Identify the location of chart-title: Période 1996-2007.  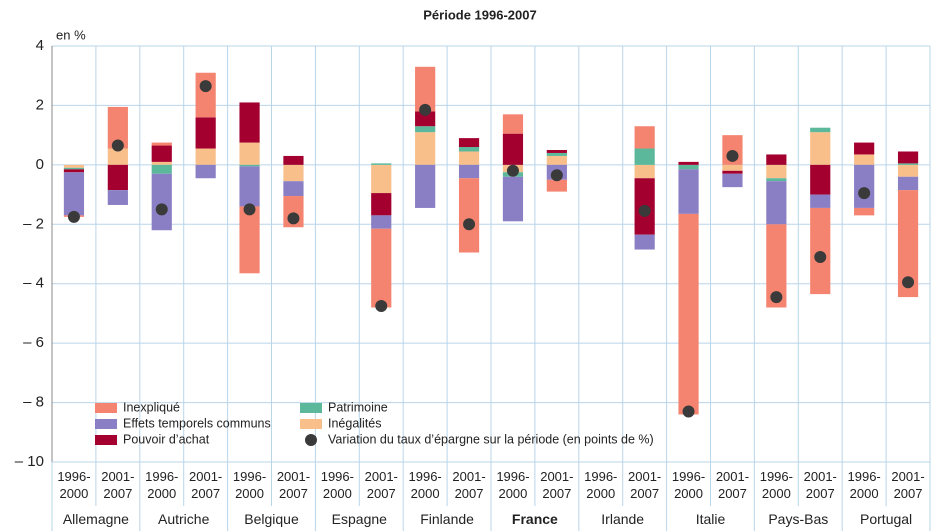
(479, 14).